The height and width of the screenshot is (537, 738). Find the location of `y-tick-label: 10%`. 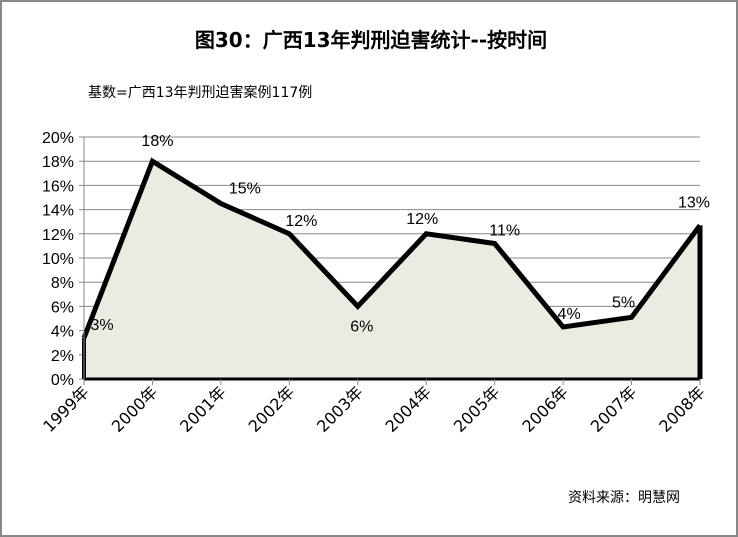

y-tick-label: 10% is located at coordinates (58, 259).